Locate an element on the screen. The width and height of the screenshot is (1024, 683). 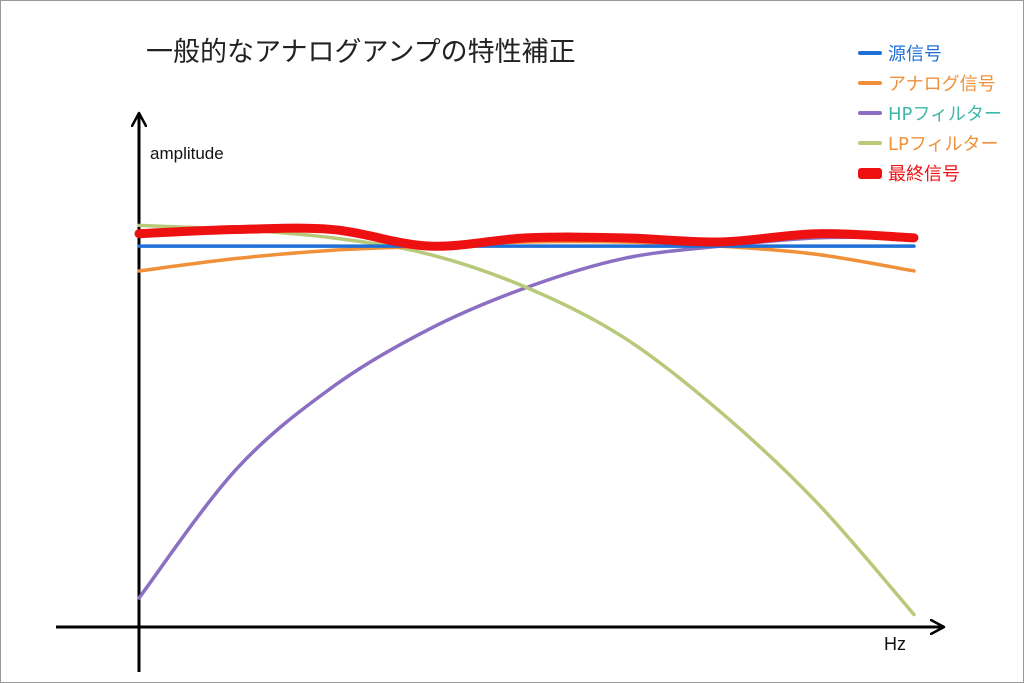
legend-label: 最終信号 is located at coordinates (924, 174).